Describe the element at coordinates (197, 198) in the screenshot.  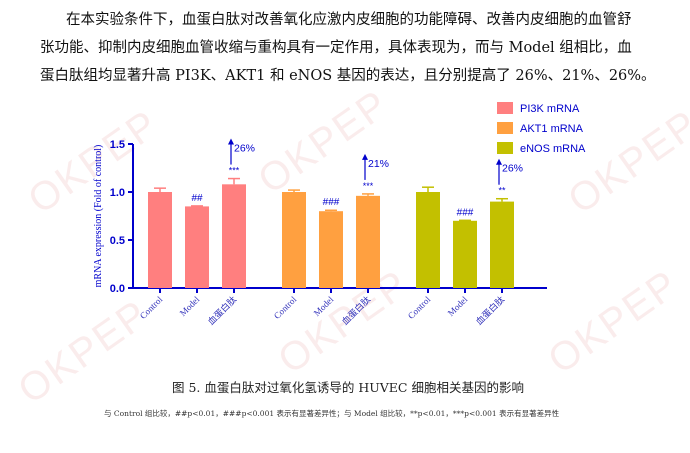
I see `significance-mark: ##` at that location.